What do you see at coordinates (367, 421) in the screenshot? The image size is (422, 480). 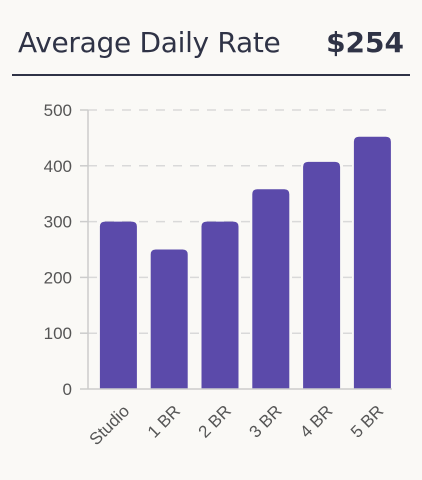 I see `x-tick-label: 5 BR` at bounding box center [367, 421].